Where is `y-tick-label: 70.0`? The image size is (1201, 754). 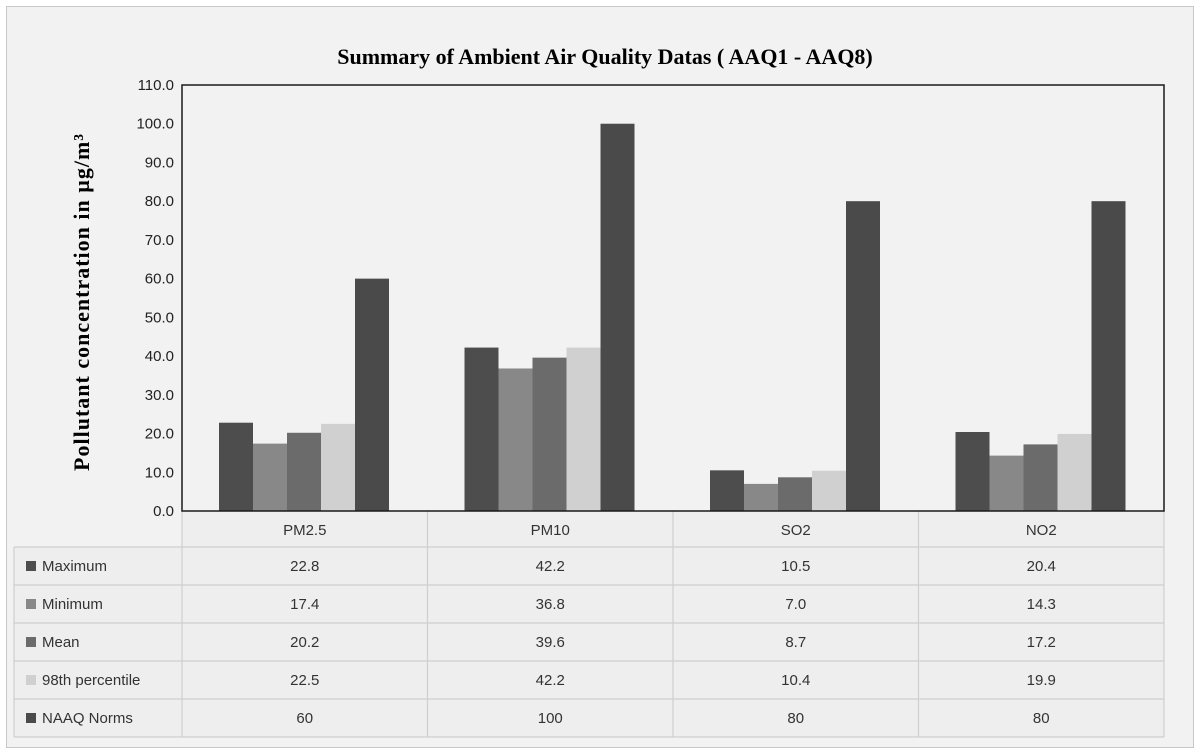
y-tick-label: 70.0 is located at coordinates (159, 240).